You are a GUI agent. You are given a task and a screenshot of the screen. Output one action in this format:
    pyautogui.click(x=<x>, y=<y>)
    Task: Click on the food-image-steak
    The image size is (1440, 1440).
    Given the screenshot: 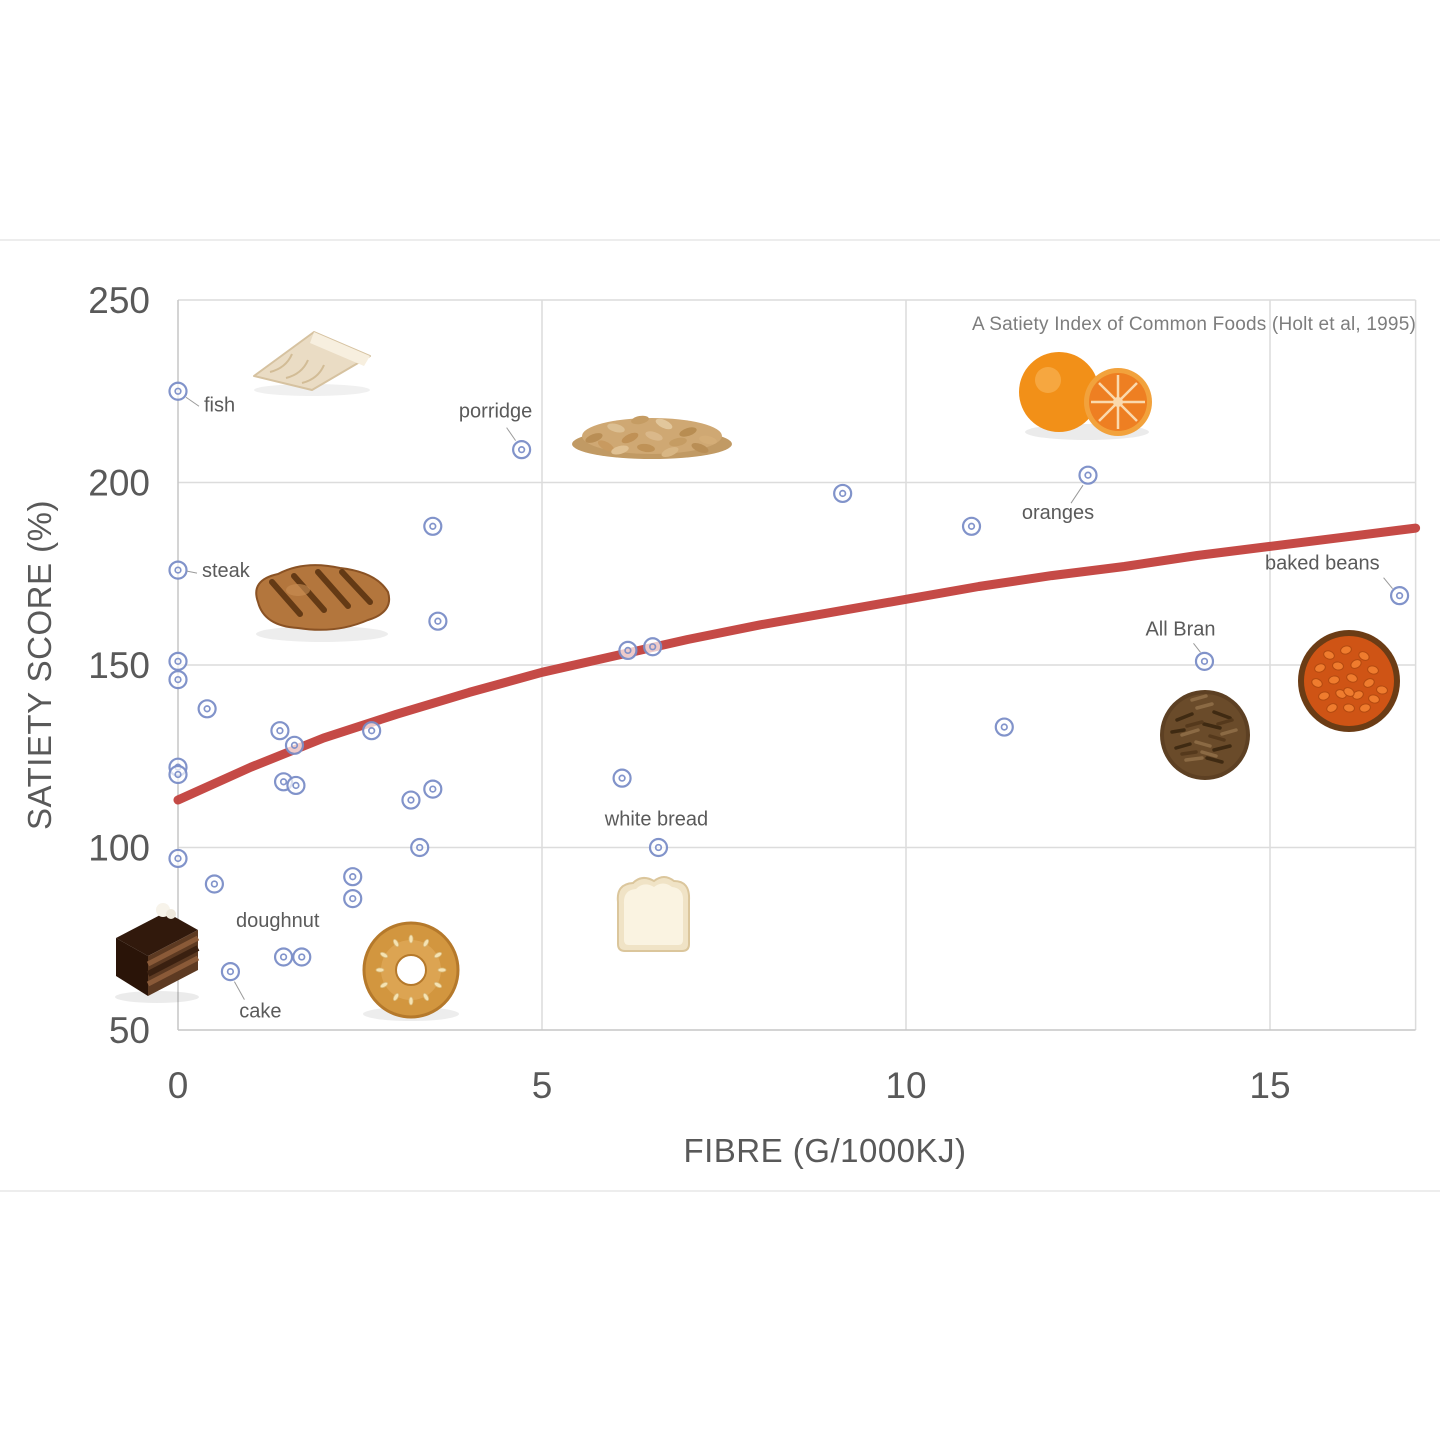 What is the action you would take?
    pyautogui.click(x=322, y=603)
    